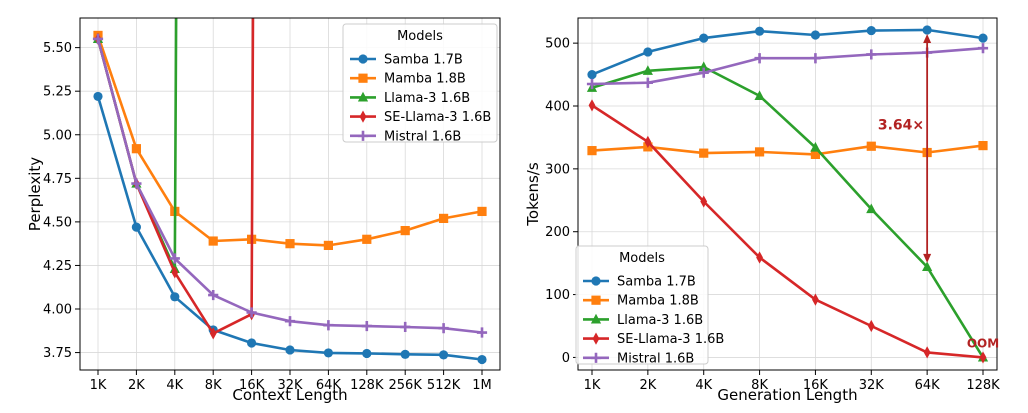  I want to click on legend-label: Mistral 1.6B, so click(655, 358).